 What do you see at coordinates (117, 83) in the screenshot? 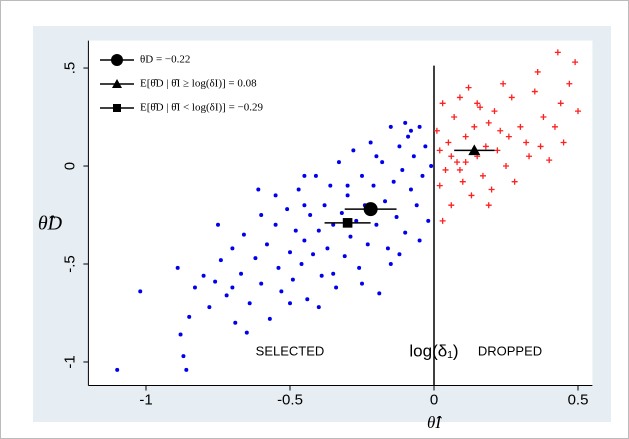
I see `legend-marker` at bounding box center [117, 83].